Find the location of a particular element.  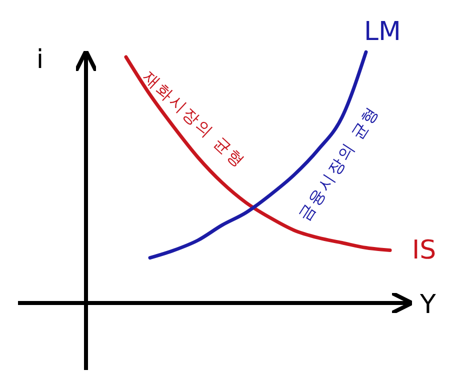

y-axis-title: i is located at coordinates (40, 60).